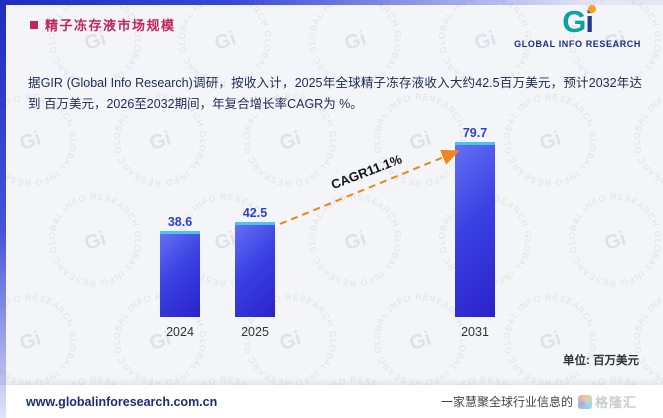  What do you see at coordinates (591, 9) in the screenshot?
I see `logo-orange-dot-icon` at bounding box center [591, 9].